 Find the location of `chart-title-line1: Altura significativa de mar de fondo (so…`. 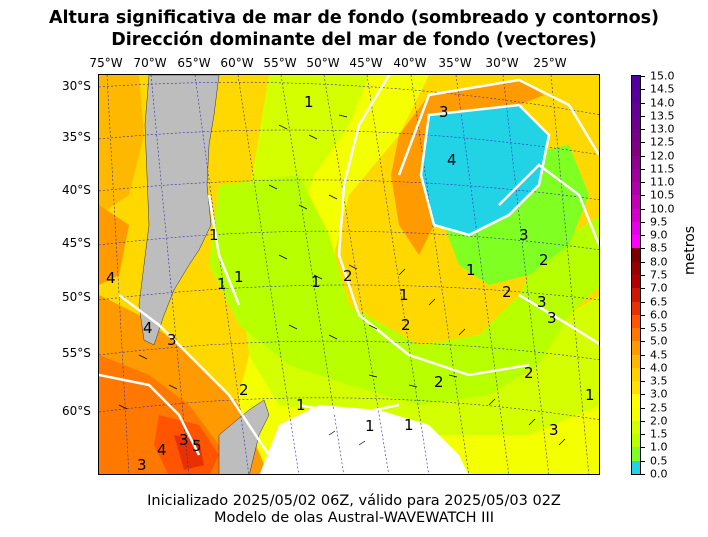

chart-title-line1: Altura significativa de mar de fondo (so… is located at coordinates (354, 18).